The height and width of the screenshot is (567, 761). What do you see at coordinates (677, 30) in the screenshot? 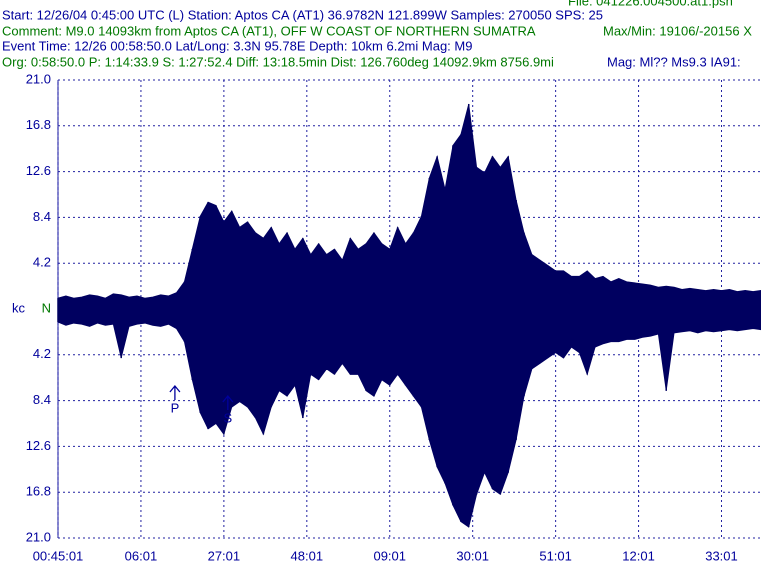
I see `max-min: Max/Min: 19106/-20156 X` at bounding box center [677, 30].